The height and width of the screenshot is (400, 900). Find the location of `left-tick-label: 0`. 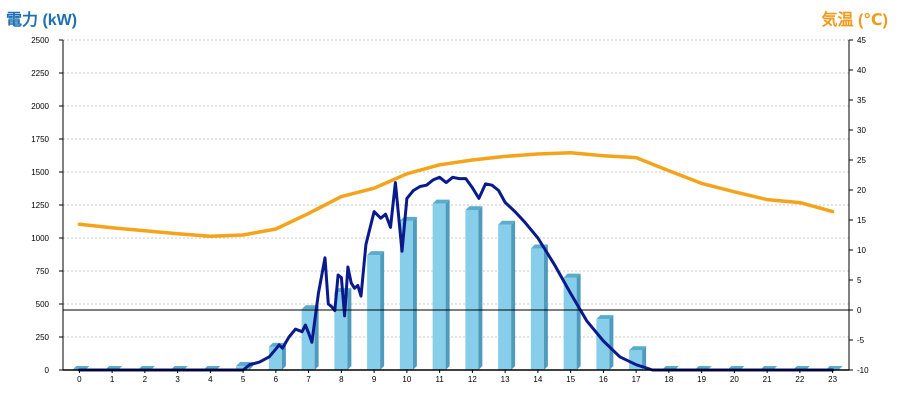

left-tick-label: 0 is located at coordinates (47, 370).